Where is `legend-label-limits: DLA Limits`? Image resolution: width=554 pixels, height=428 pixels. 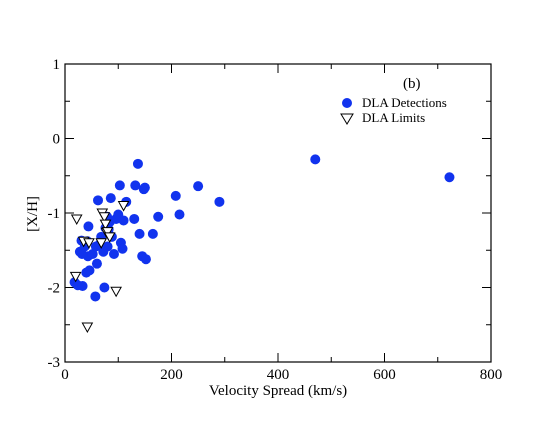 legend-label-limits: DLA Limits is located at coordinates (393, 117).